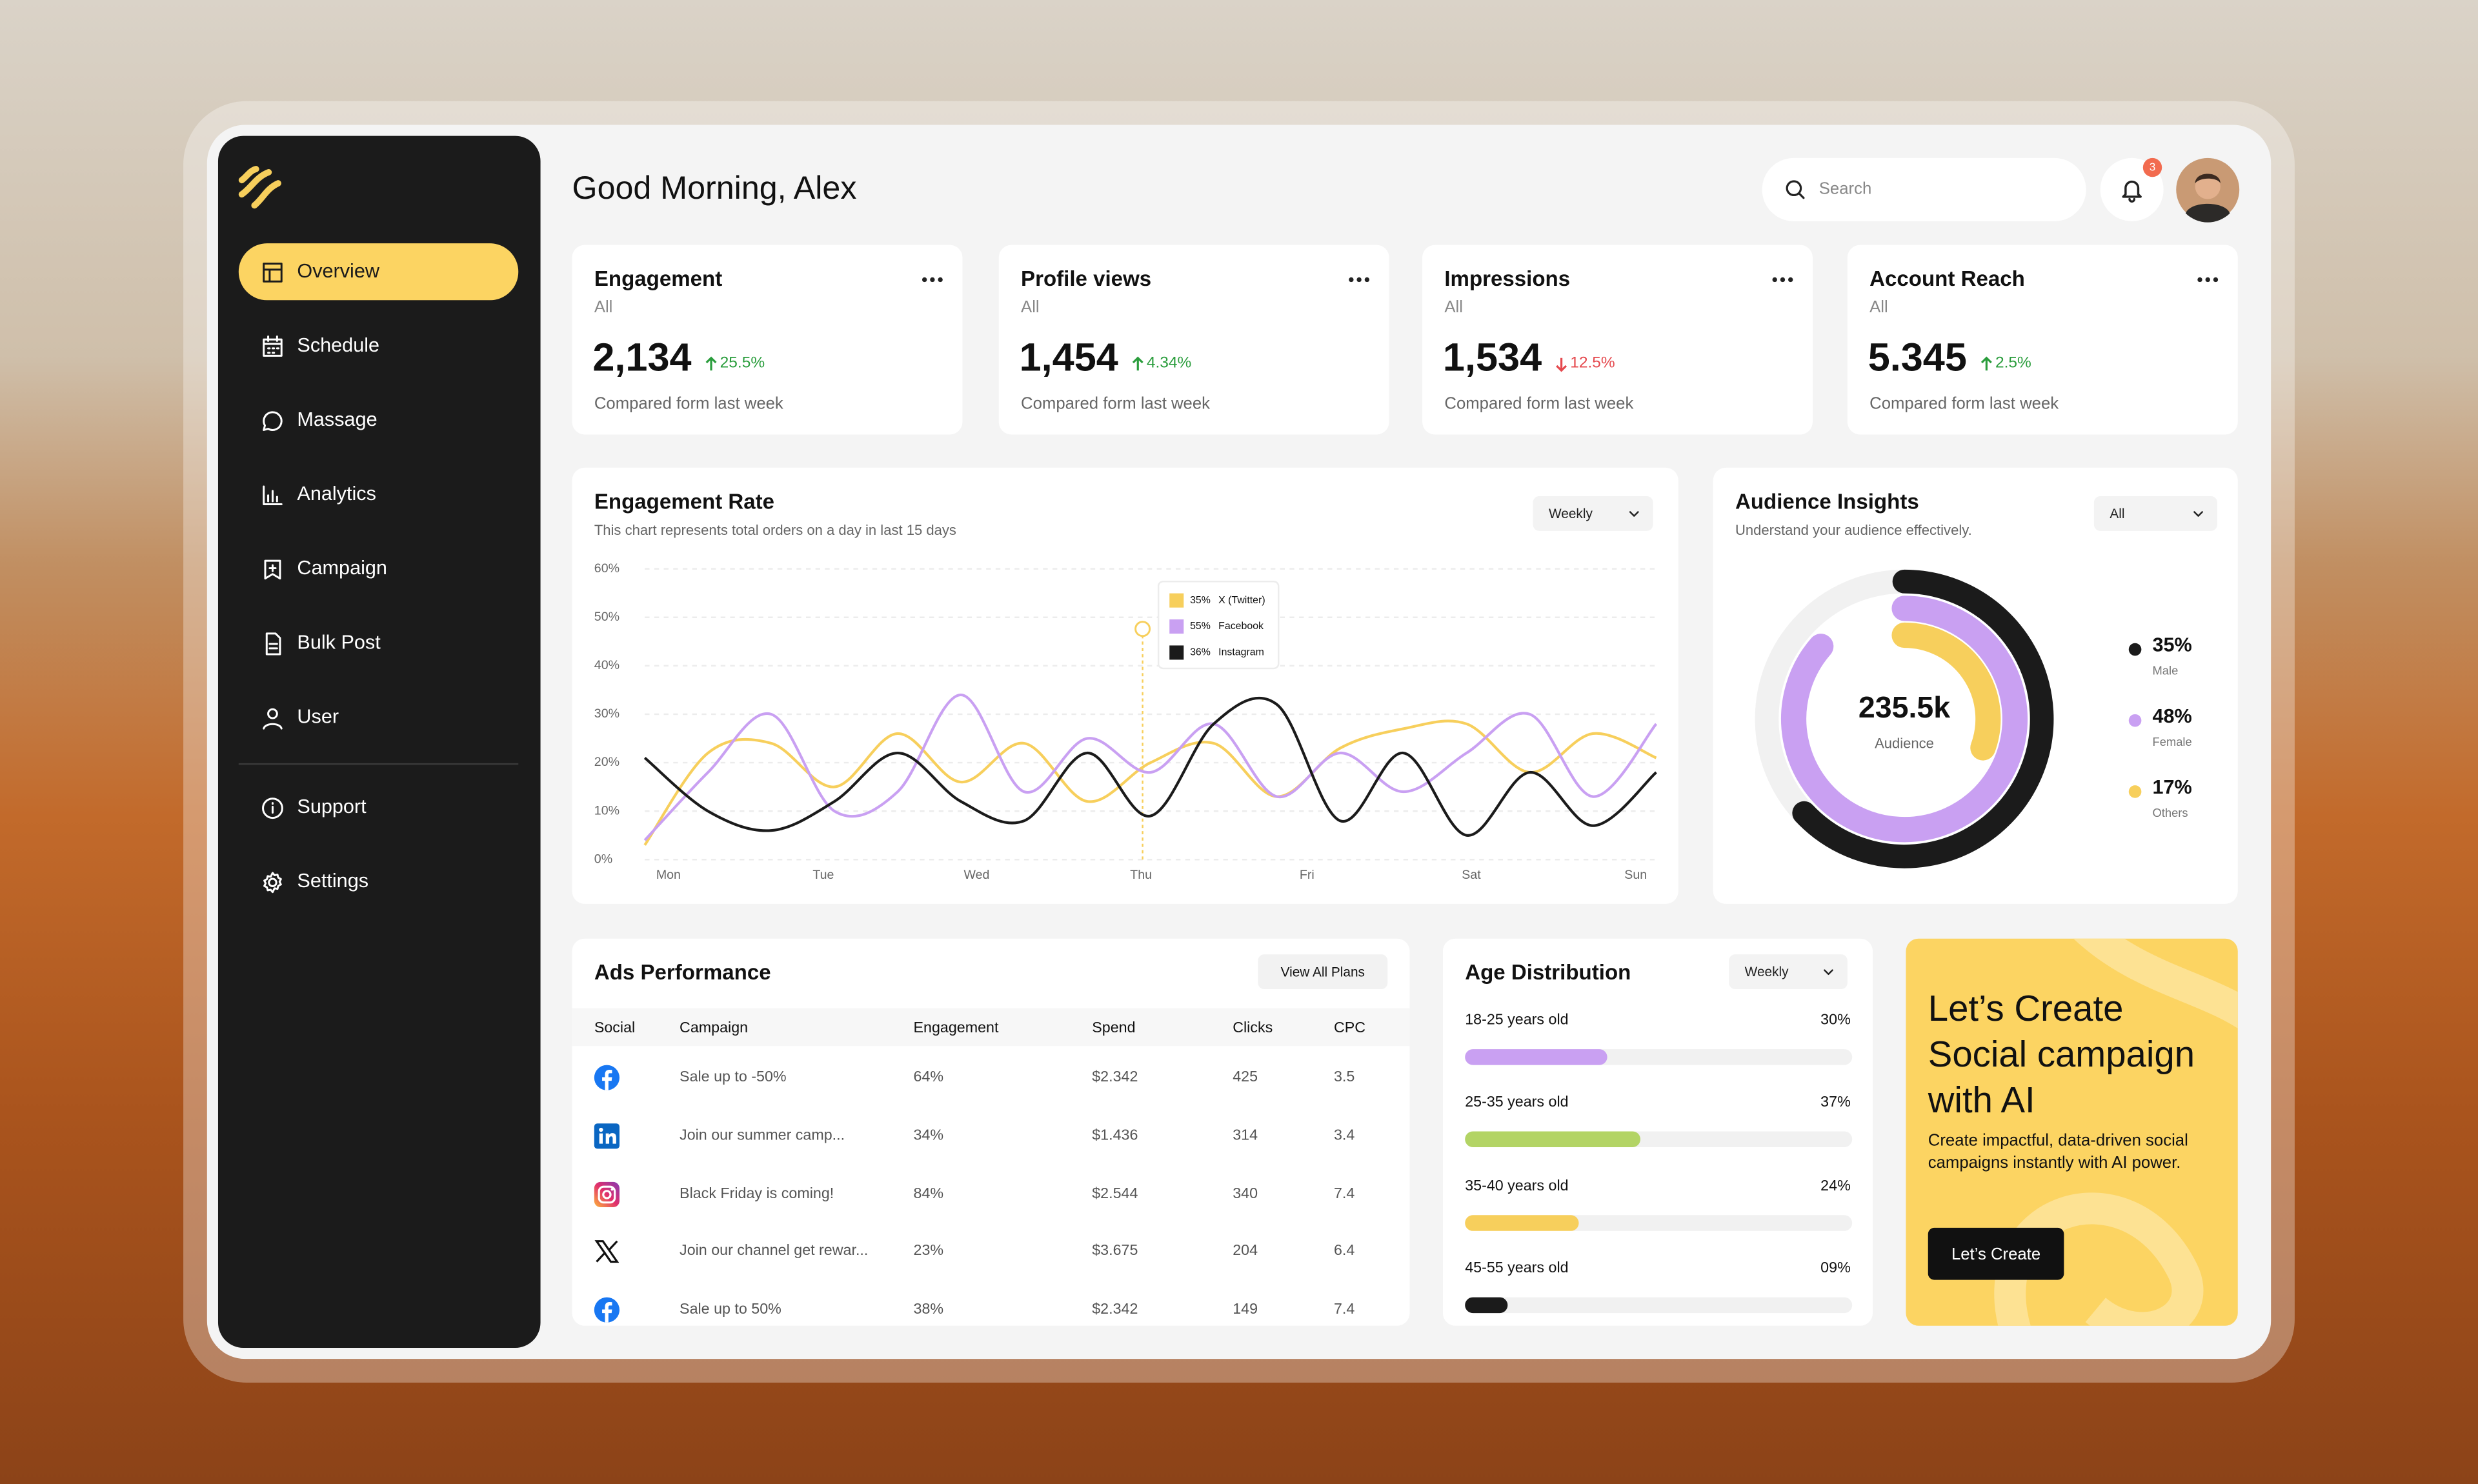 This screenshot has width=2478, height=1484. I want to click on search-box: Search, so click(1924, 189).